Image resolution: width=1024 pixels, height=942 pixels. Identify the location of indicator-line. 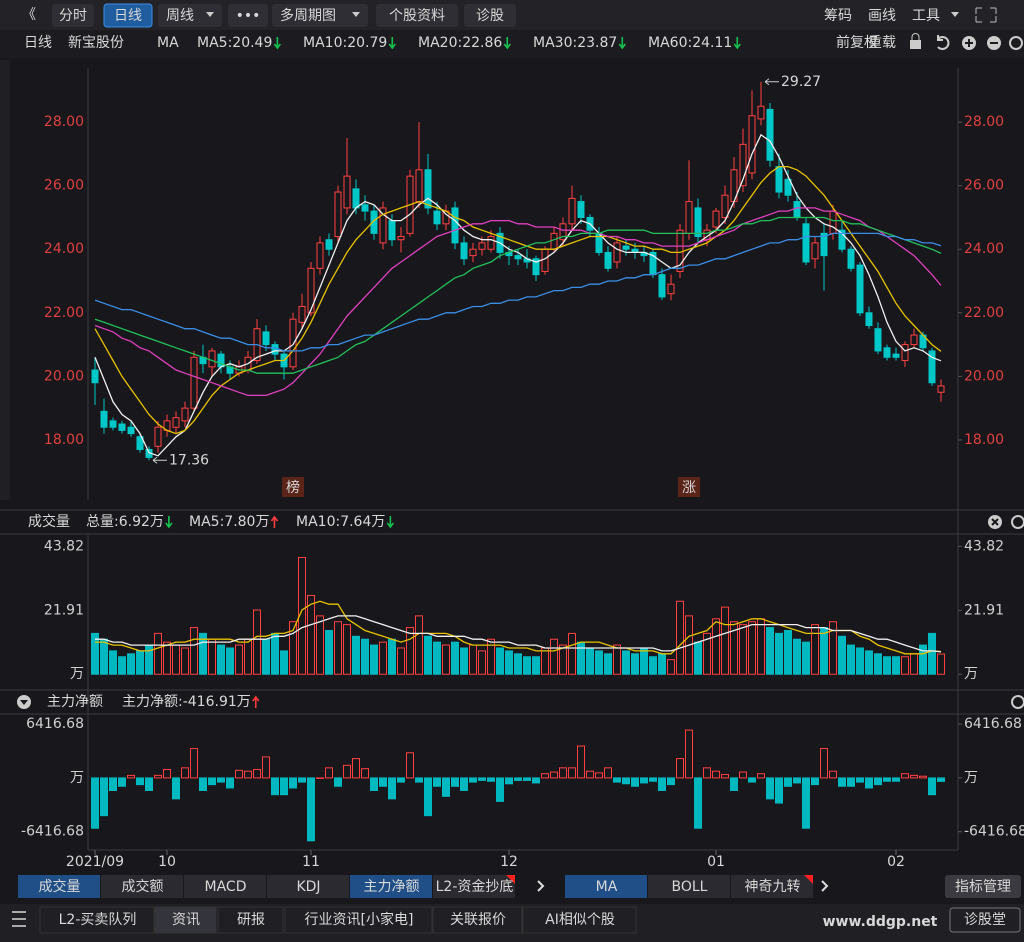
(518, 634).